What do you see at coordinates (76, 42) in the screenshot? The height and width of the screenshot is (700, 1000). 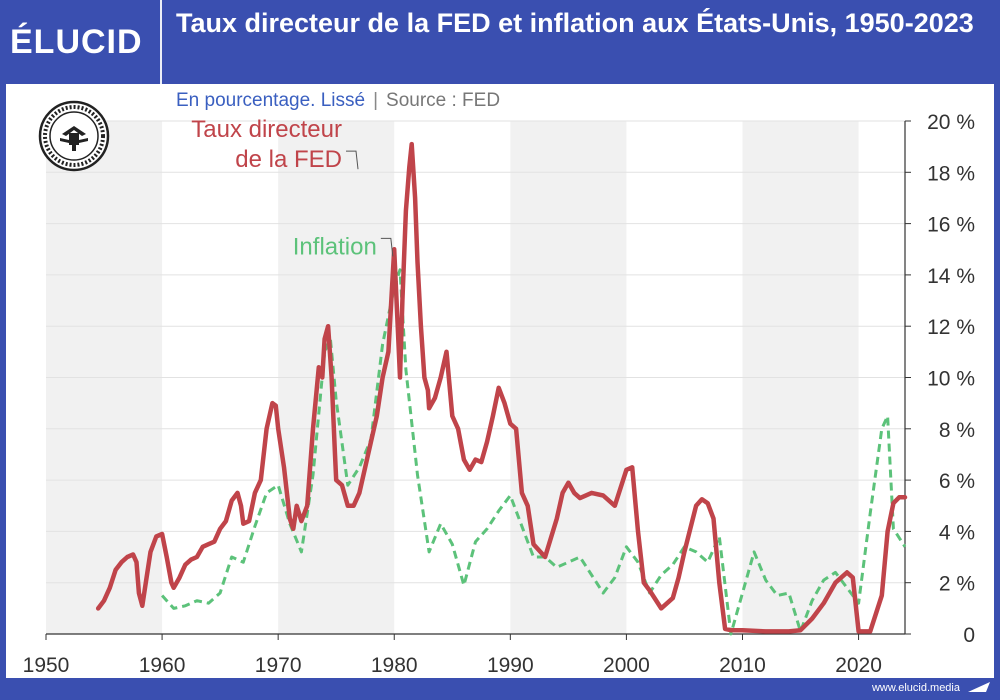 I see `brand-logo: ÉLUCID` at bounding box center [76, 42].